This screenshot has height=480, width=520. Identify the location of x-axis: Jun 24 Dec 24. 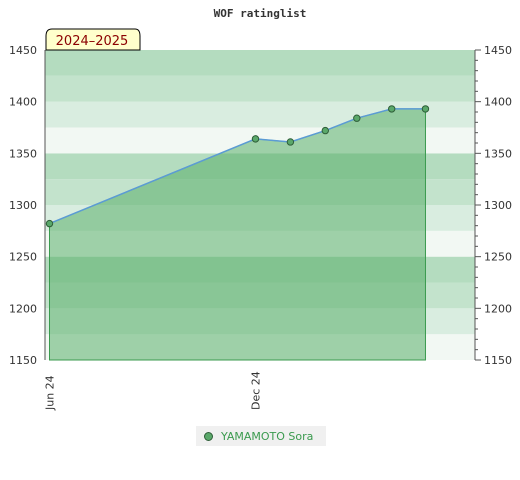
(153, 391).